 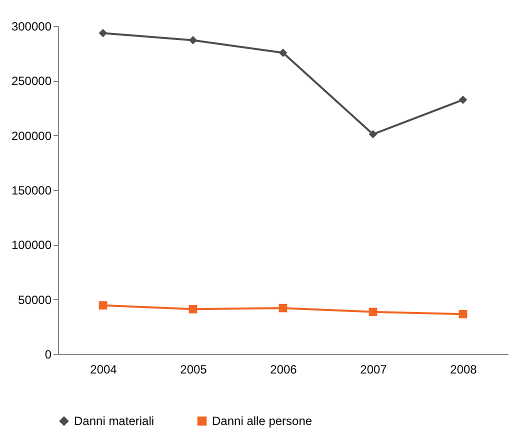 I want to click on x-tick-label: 2007, so click(x=374, y=369).